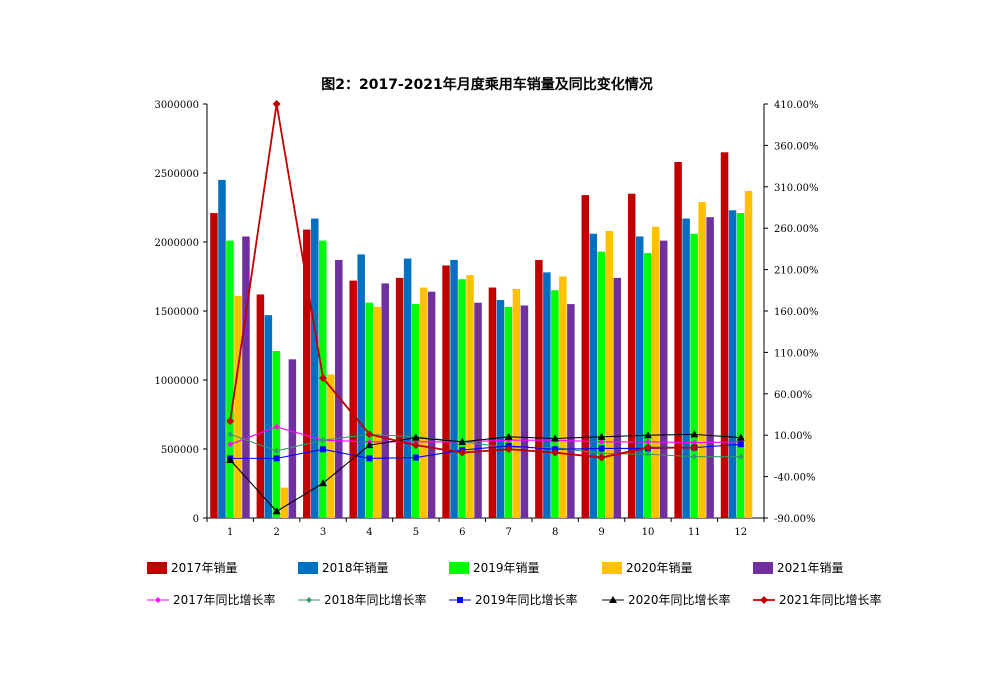  What do you see at coordinates (796, 353) in the screenshot?
I see `right-tick-label: 110.00%` at bounding box center [796, 353].